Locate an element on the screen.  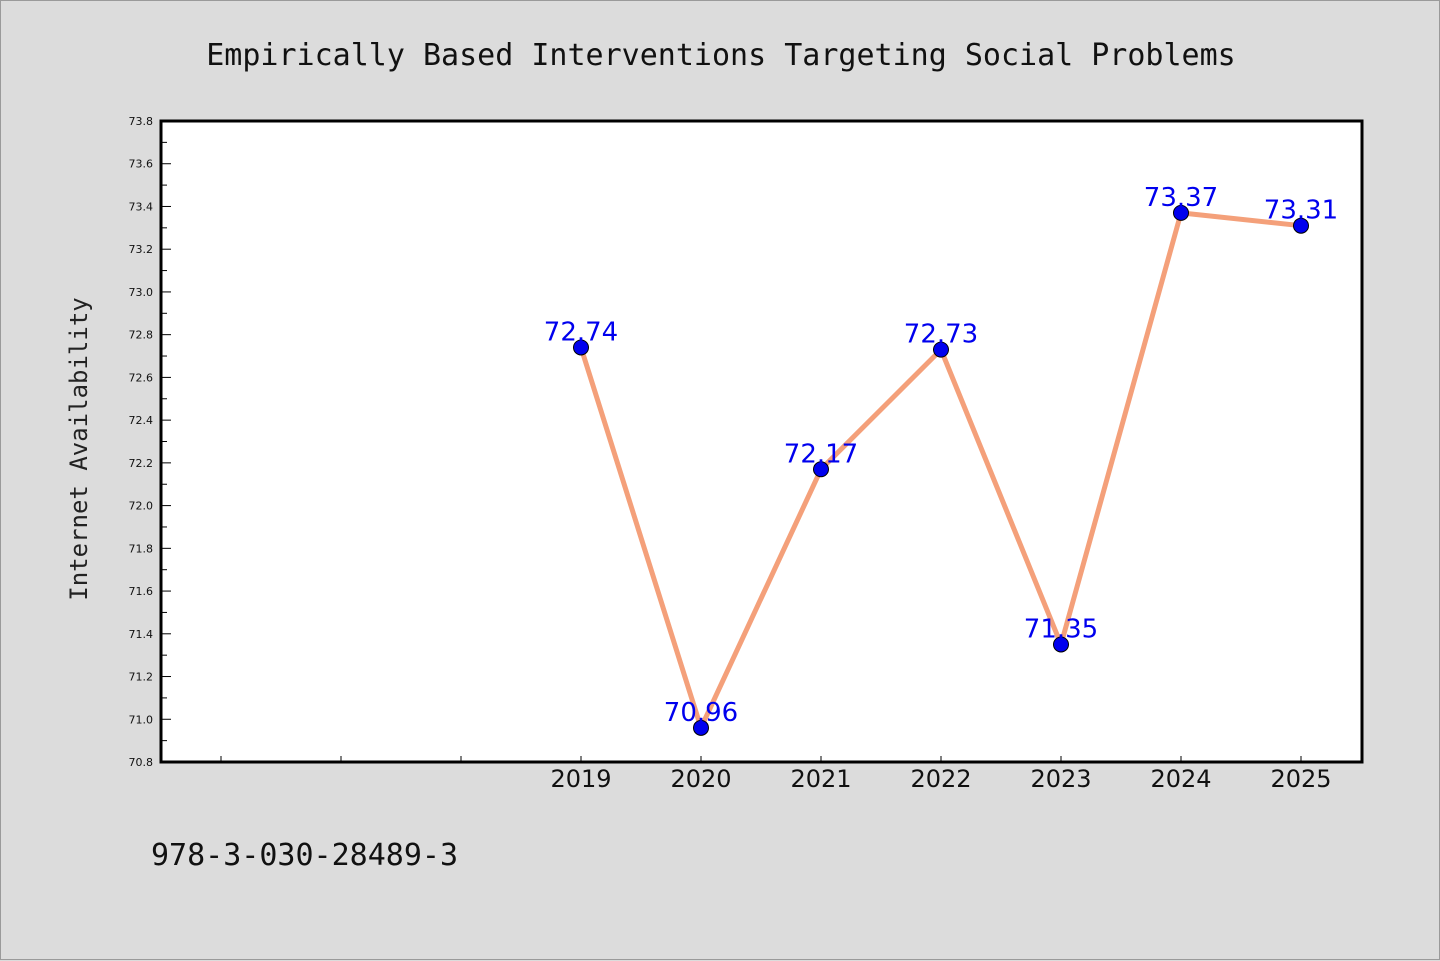
y-tick-label: 73.8 is located at coordinates (141, 121).